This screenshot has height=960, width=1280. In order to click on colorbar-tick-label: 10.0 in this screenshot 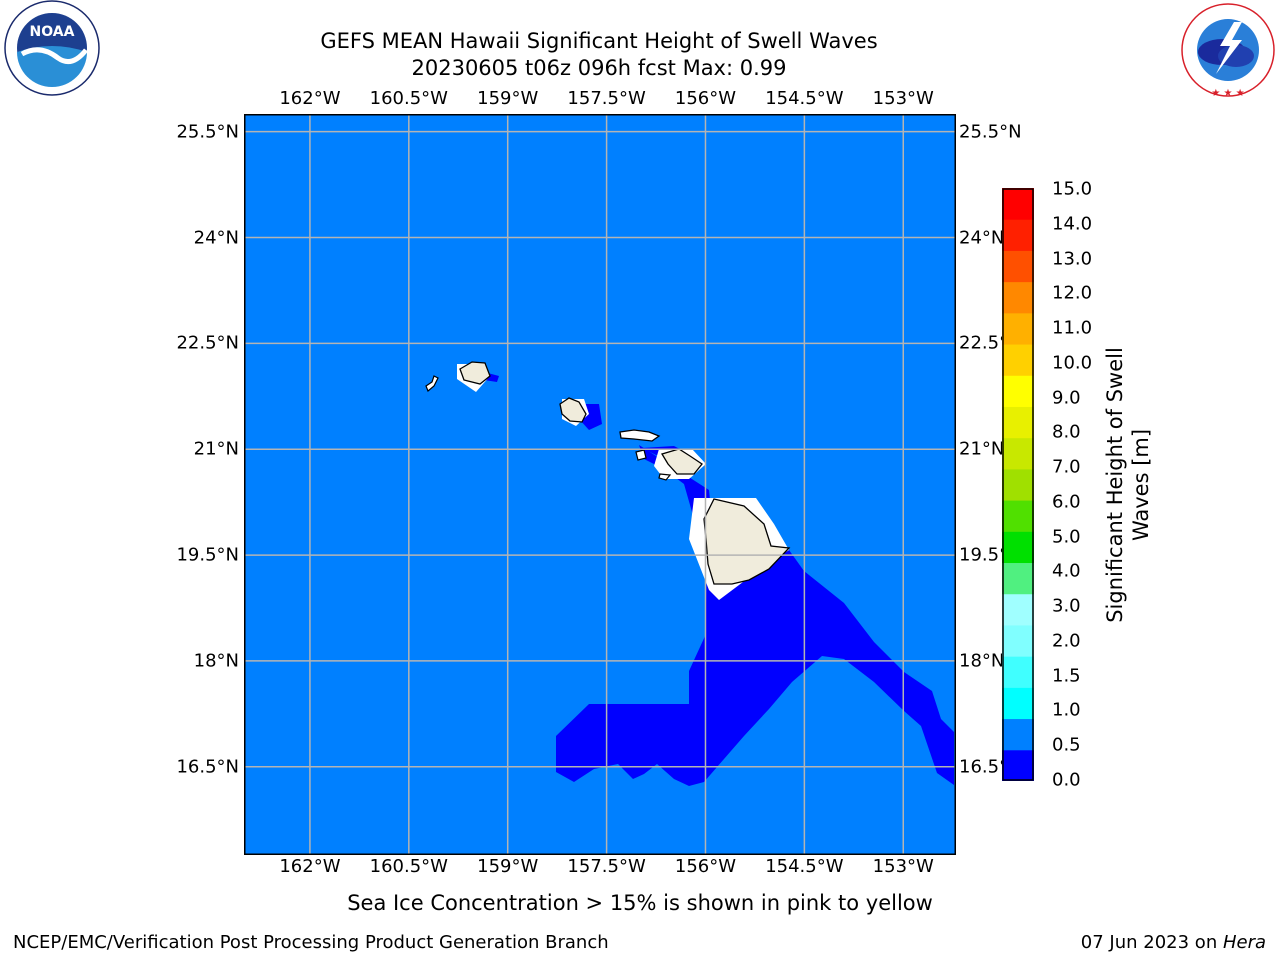, I will do `click(1072, 363)`.